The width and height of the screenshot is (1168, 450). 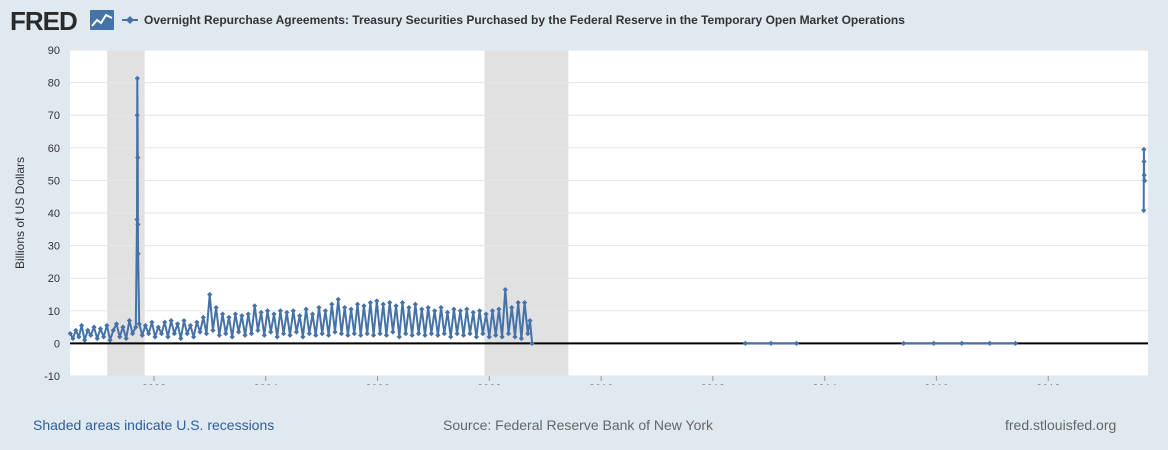 I want to click on x-tick-label: 2014, so click(x=824, y=384).